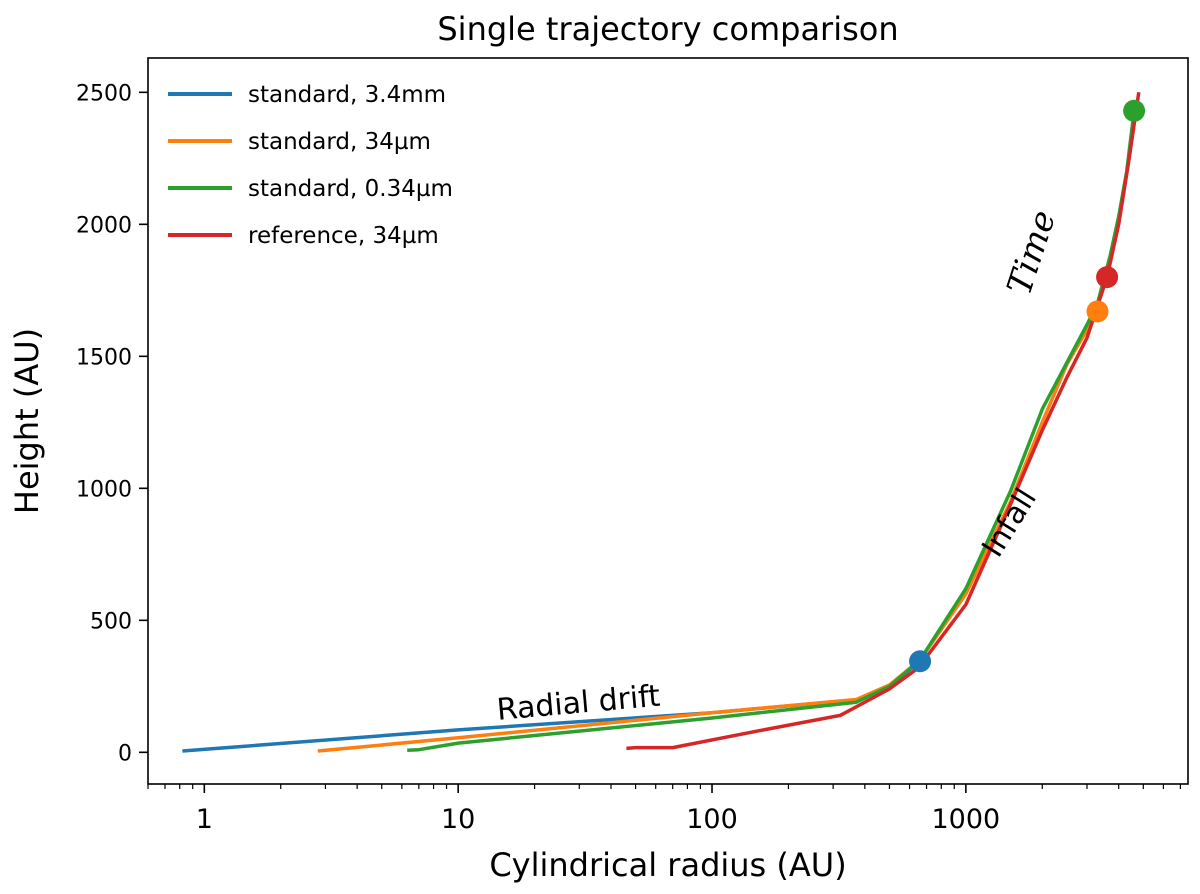 Image resolution: width=1200 pixels, height=894 pixels. What do you see at coordinates (339, 142) in the screenshot?
I see `legend-label: standard, 34µm` at bounding box center [339, 142].